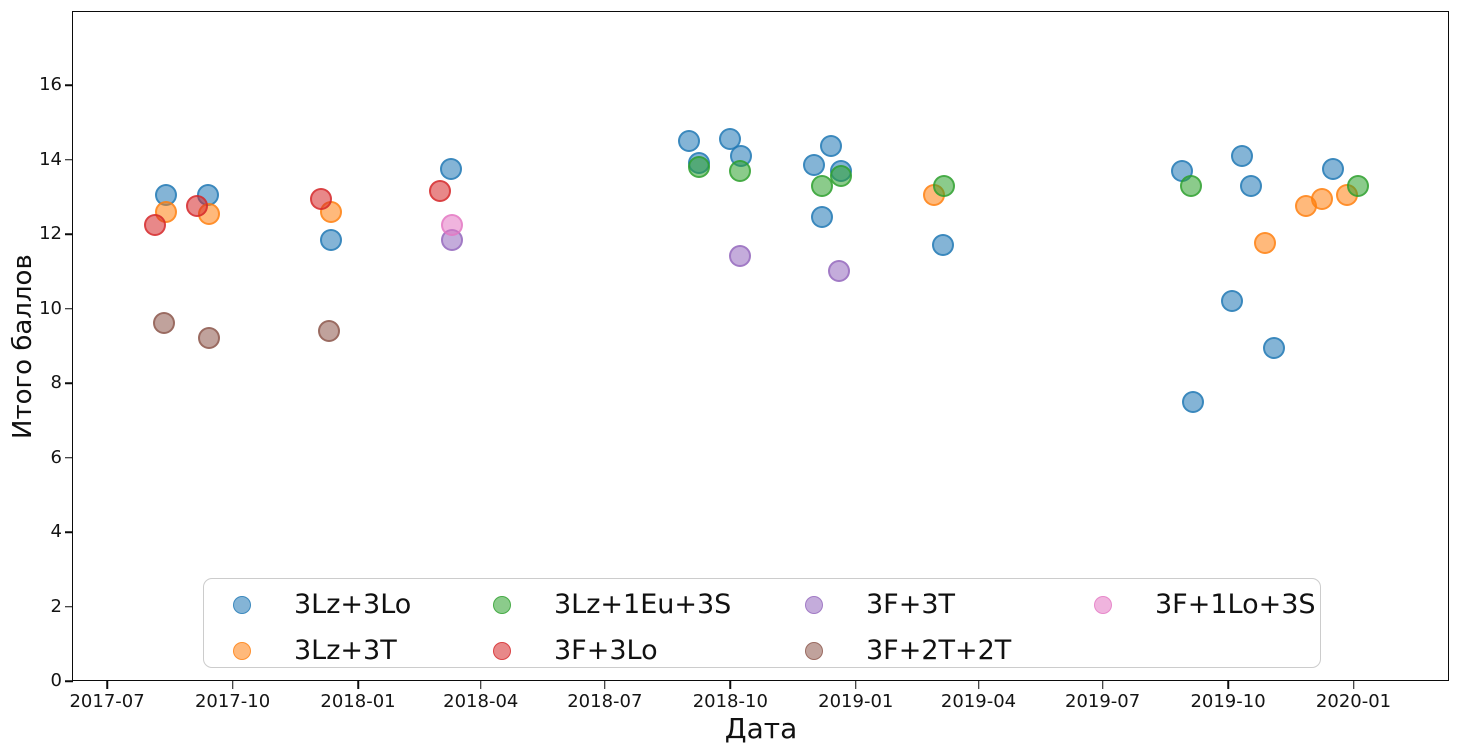 The width and height of the screenshot is (1460, 749). I want to click on legend-label: 3F+3T, so click(911, 604).